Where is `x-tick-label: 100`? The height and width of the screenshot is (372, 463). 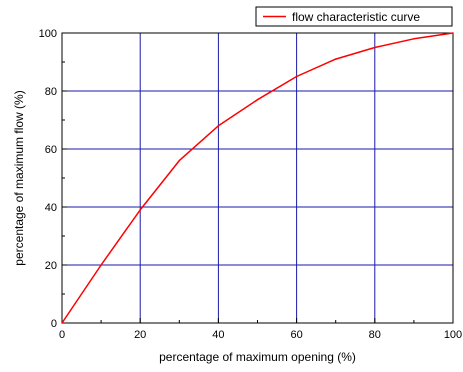 x-tick-label: 100 is located at coordinates (453, 335).